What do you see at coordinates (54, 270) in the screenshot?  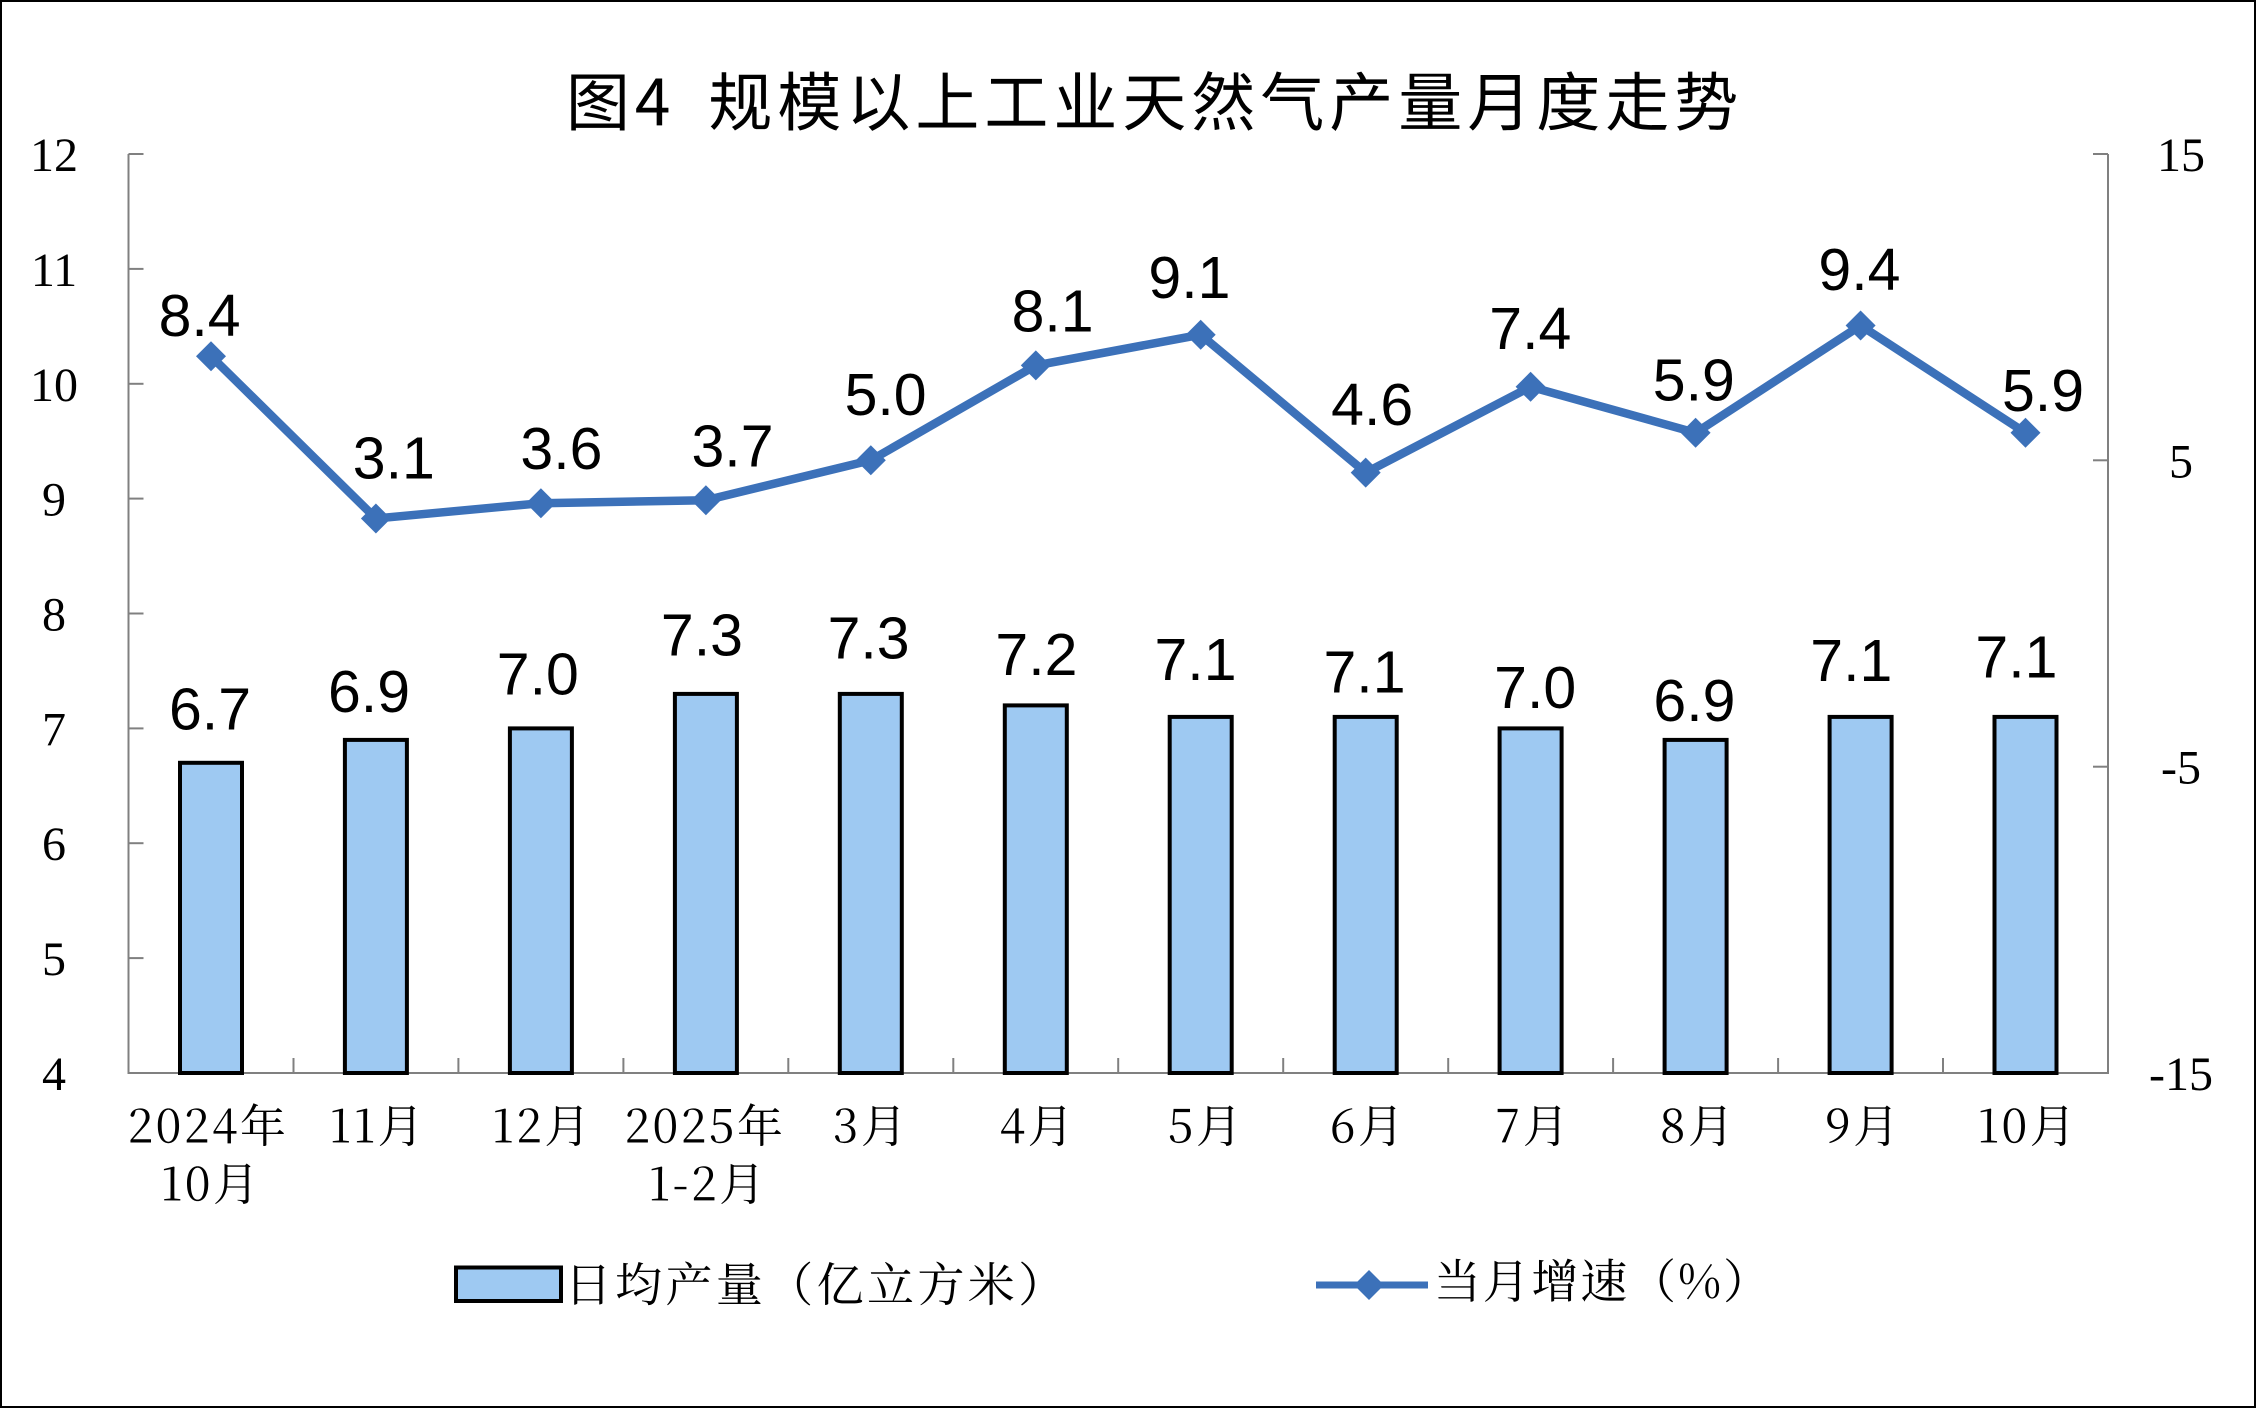 I see `svg-text: 11` at bounding box center [54, 270].